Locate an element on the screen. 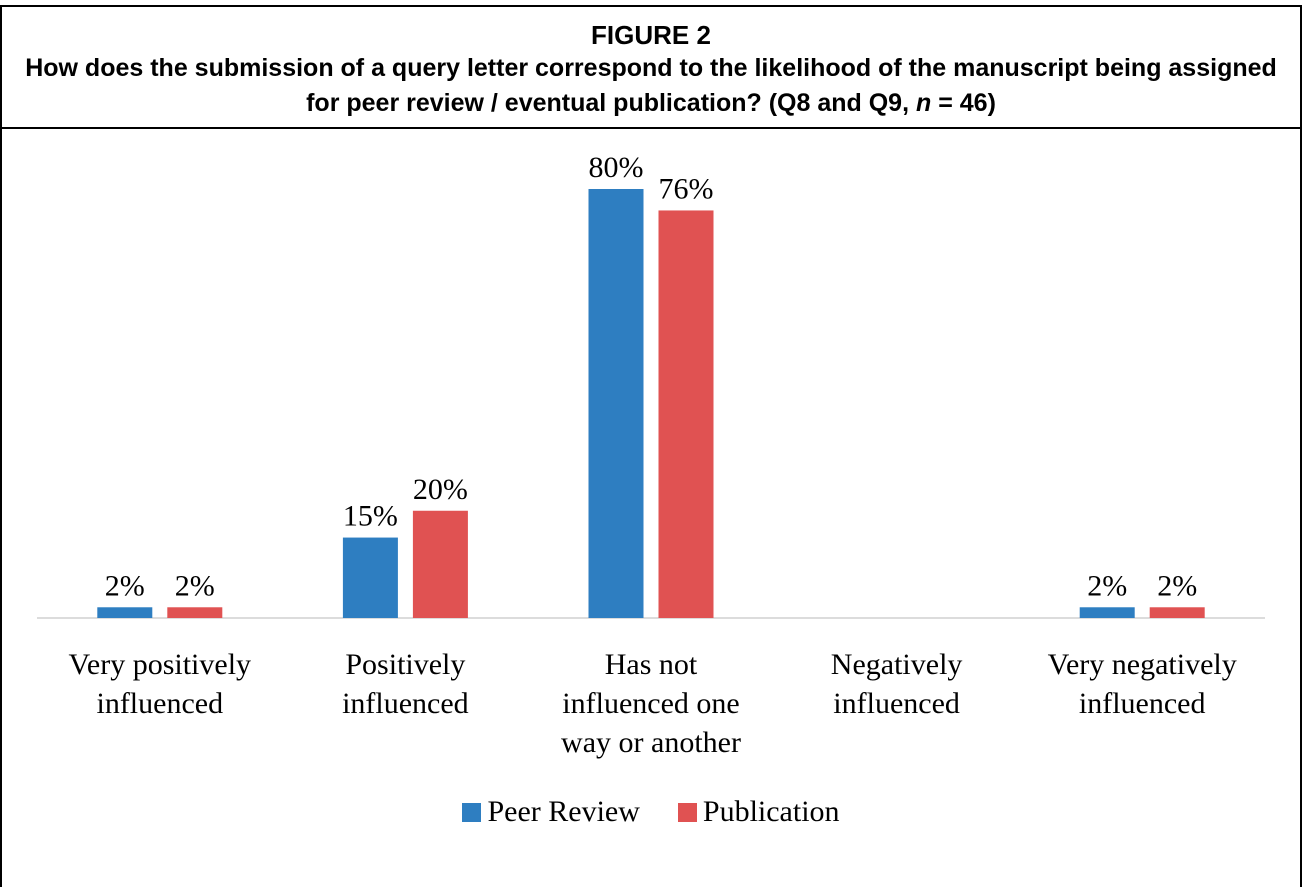 The image size is (1302, 887). data-label: 76% is located at coordinates (686, 188).